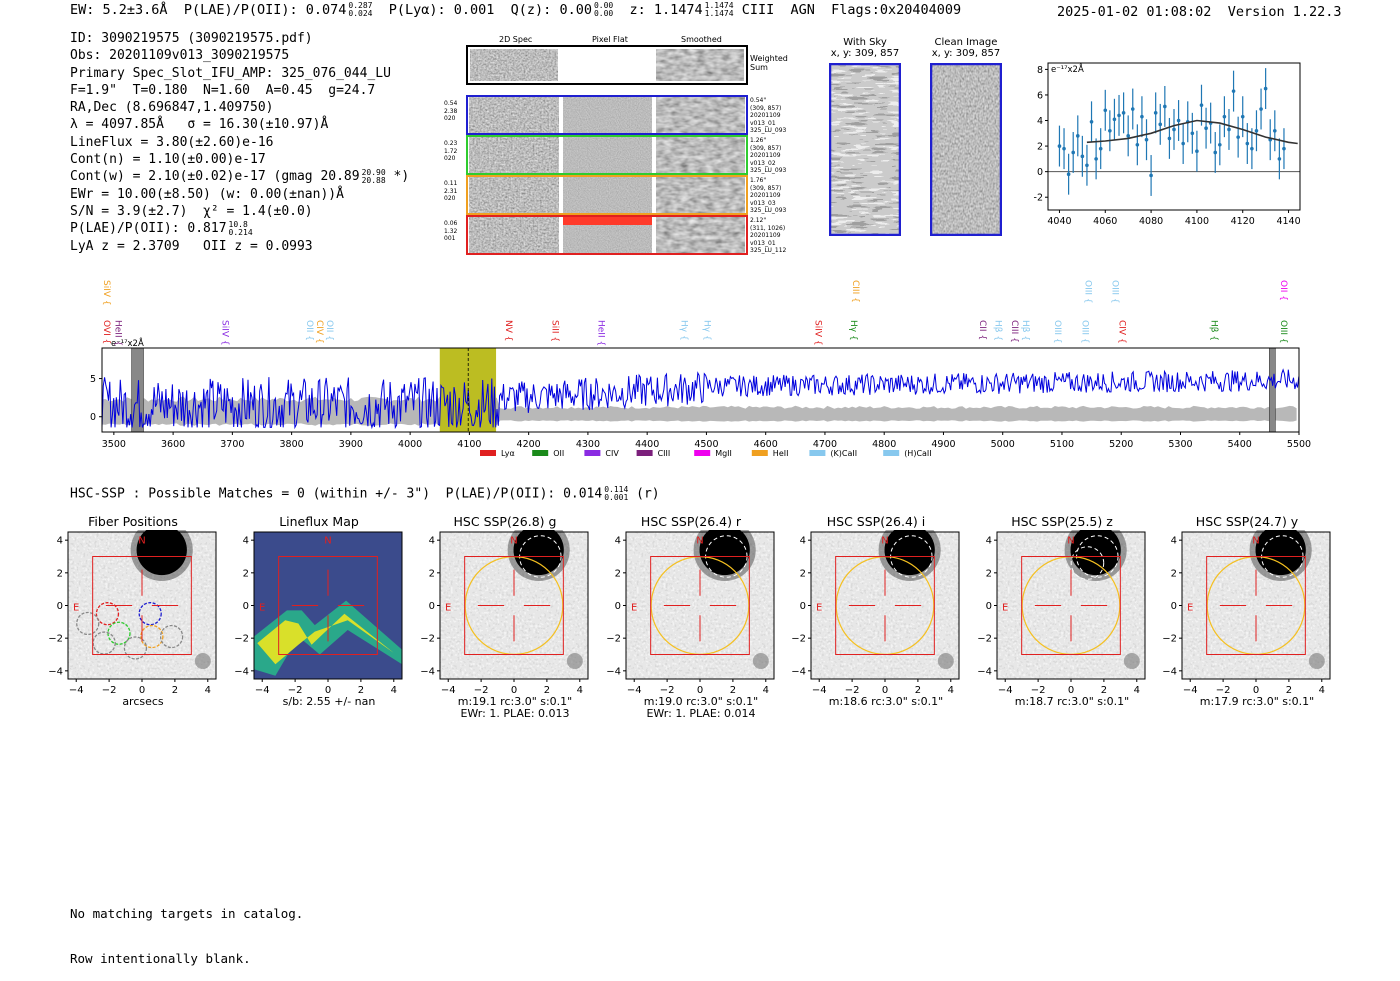  Describe the element at coordinates (855, 291) in the screenshot. I see `emission-line-label: CIII {` at that location.